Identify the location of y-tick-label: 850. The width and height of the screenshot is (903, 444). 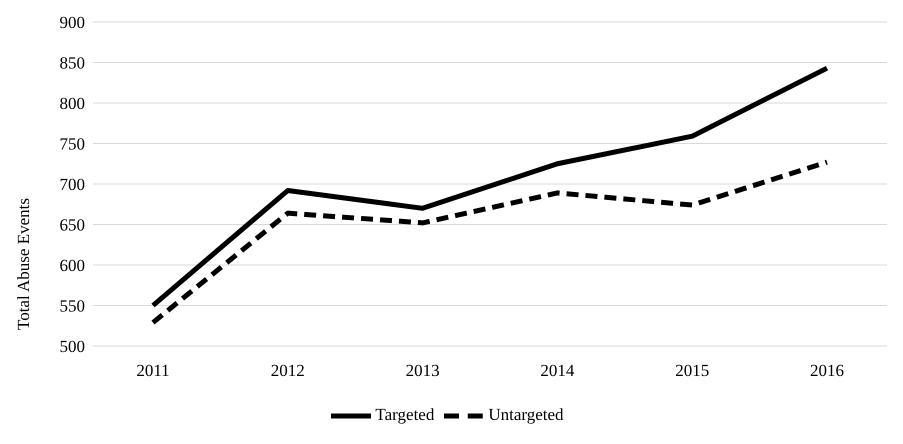
(72, 63).